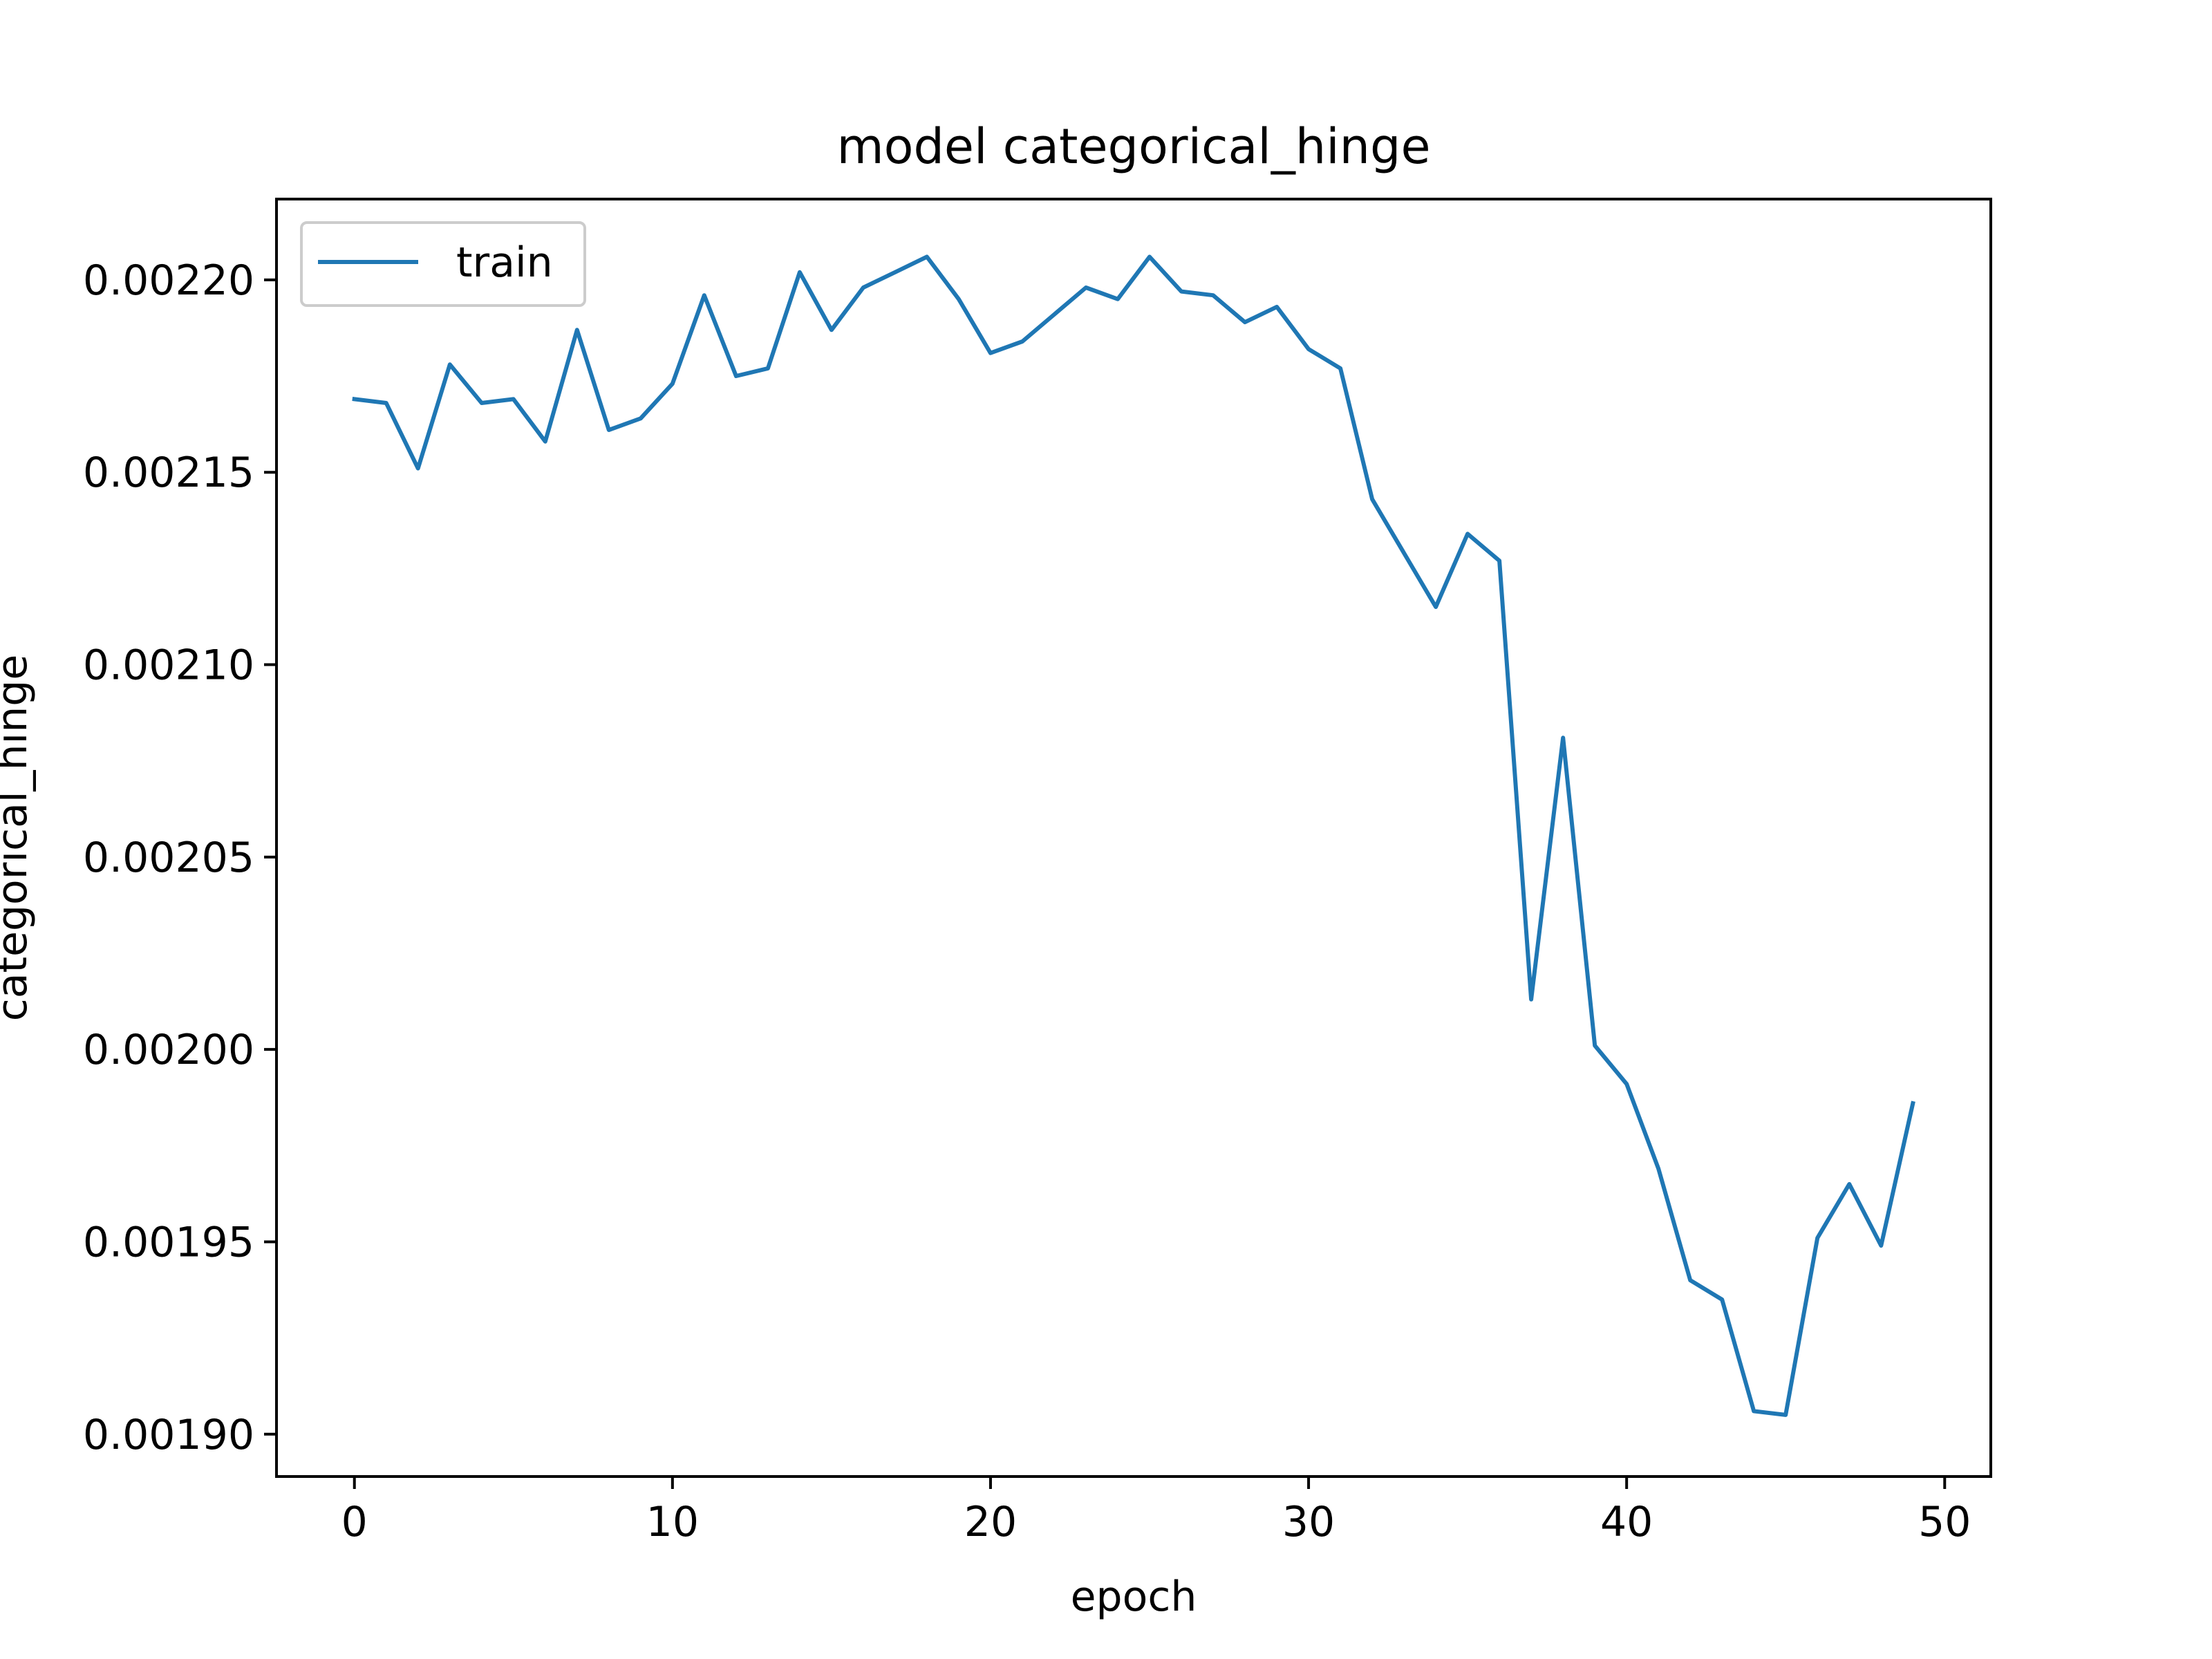  I want to click on x-axis-label: epoch, so click(1134, 1597).